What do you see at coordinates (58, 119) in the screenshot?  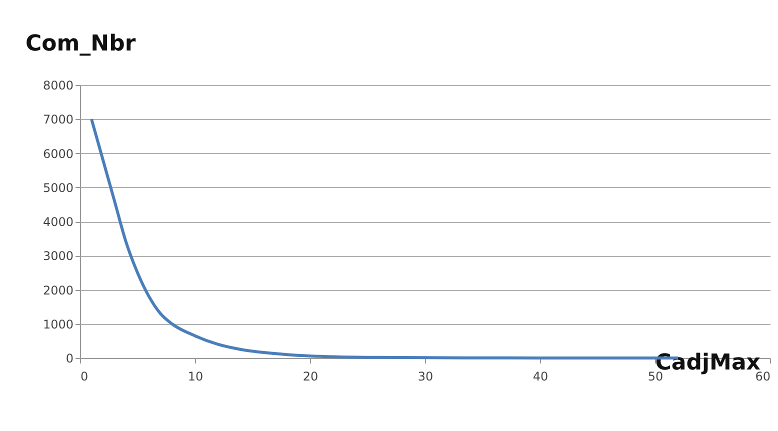 I see `y-tick-label: 7000` at bounding box center [58, 119].